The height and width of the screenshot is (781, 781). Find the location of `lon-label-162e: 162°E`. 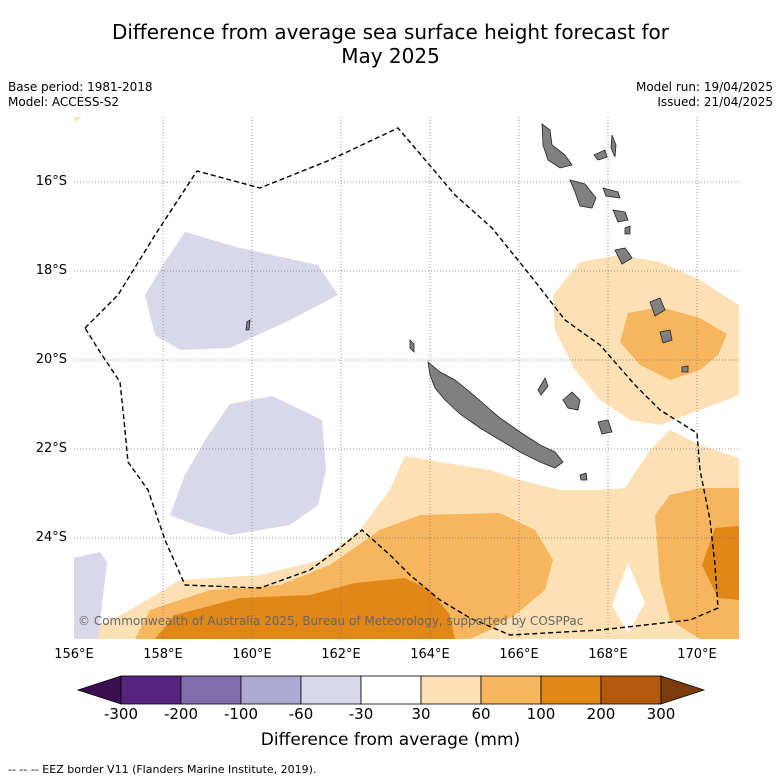

lon-label-162e: 162°E is located at coordinates (341, 654).